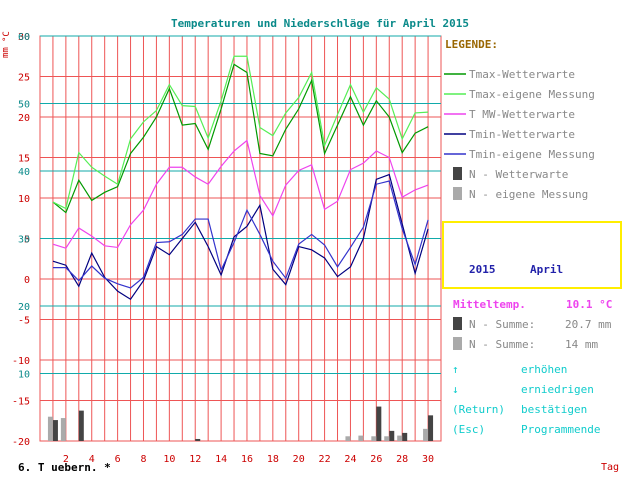 The image size is (640, 480). Describe the element at coordinates (7, 36) in the screenshot. I see `temp-unit-label: °C` at that location.